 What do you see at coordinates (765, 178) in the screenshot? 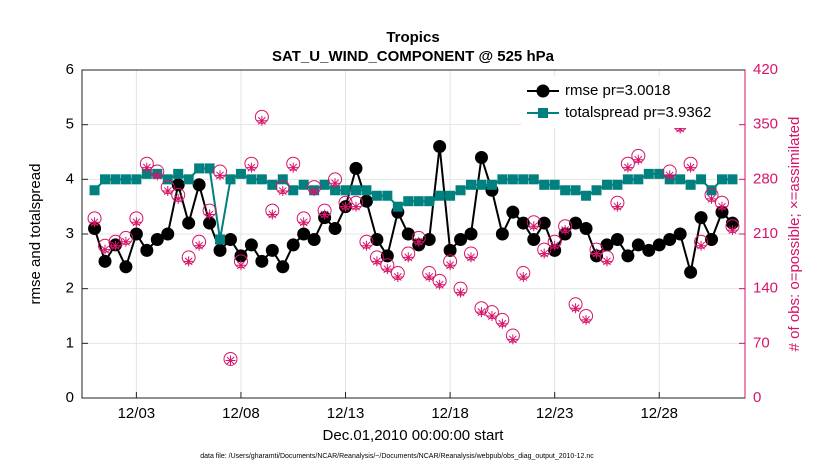
I see `y2-tick-label: 280` at bounding box center [765, 178].